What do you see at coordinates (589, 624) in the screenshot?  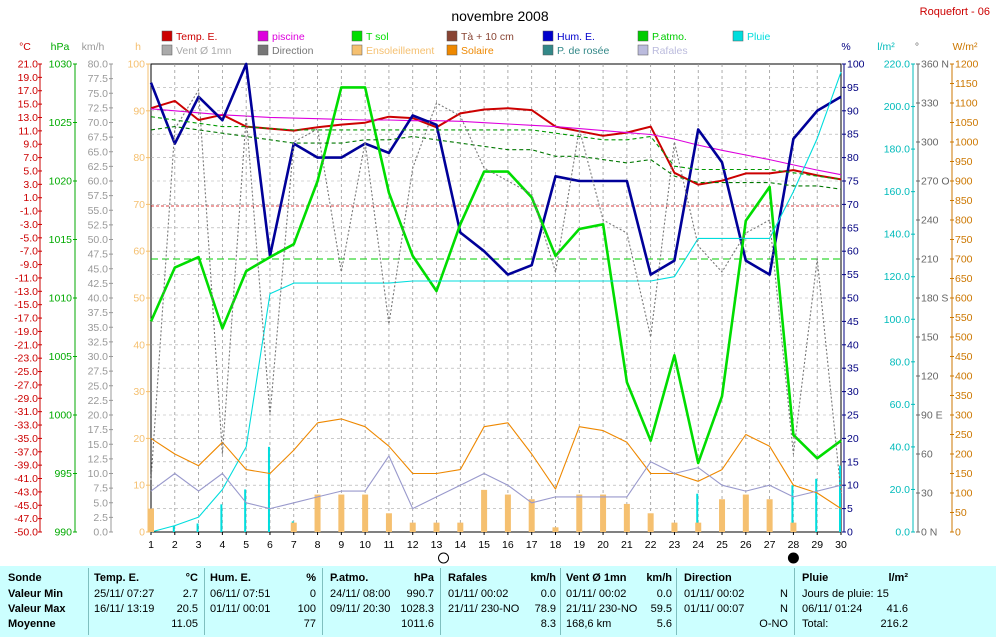 I see `summary-date: 168,6 km` at bounding box center [589, 624].